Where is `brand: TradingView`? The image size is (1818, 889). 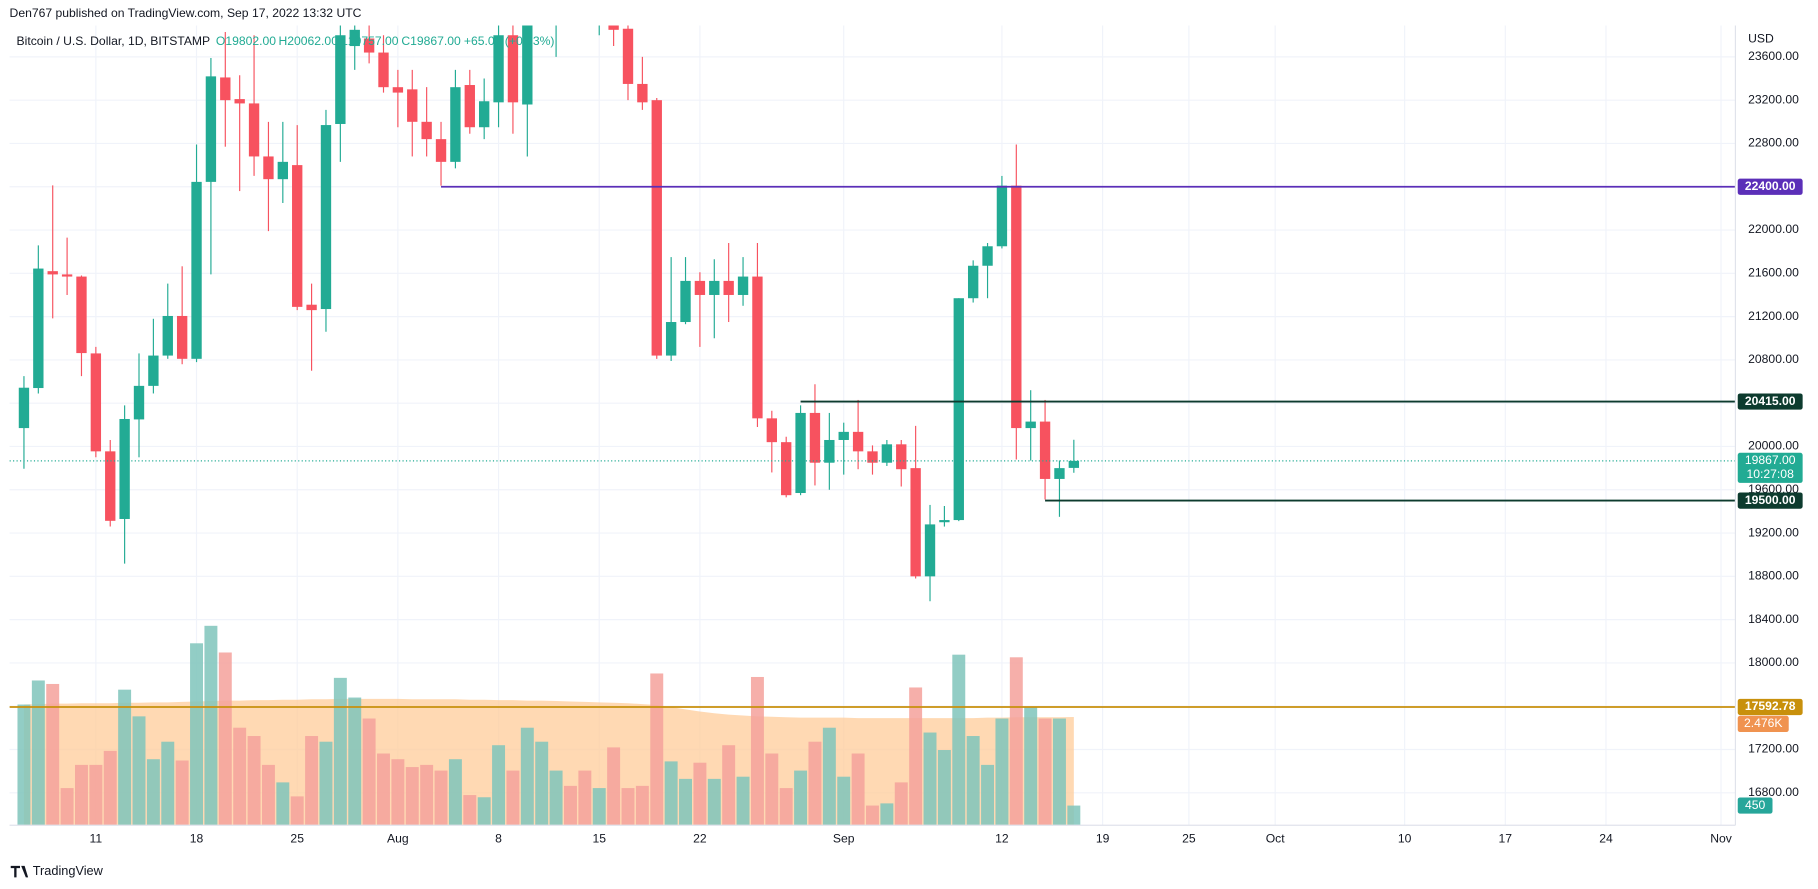
brand: TradingView is located at coordinates (57, 870).